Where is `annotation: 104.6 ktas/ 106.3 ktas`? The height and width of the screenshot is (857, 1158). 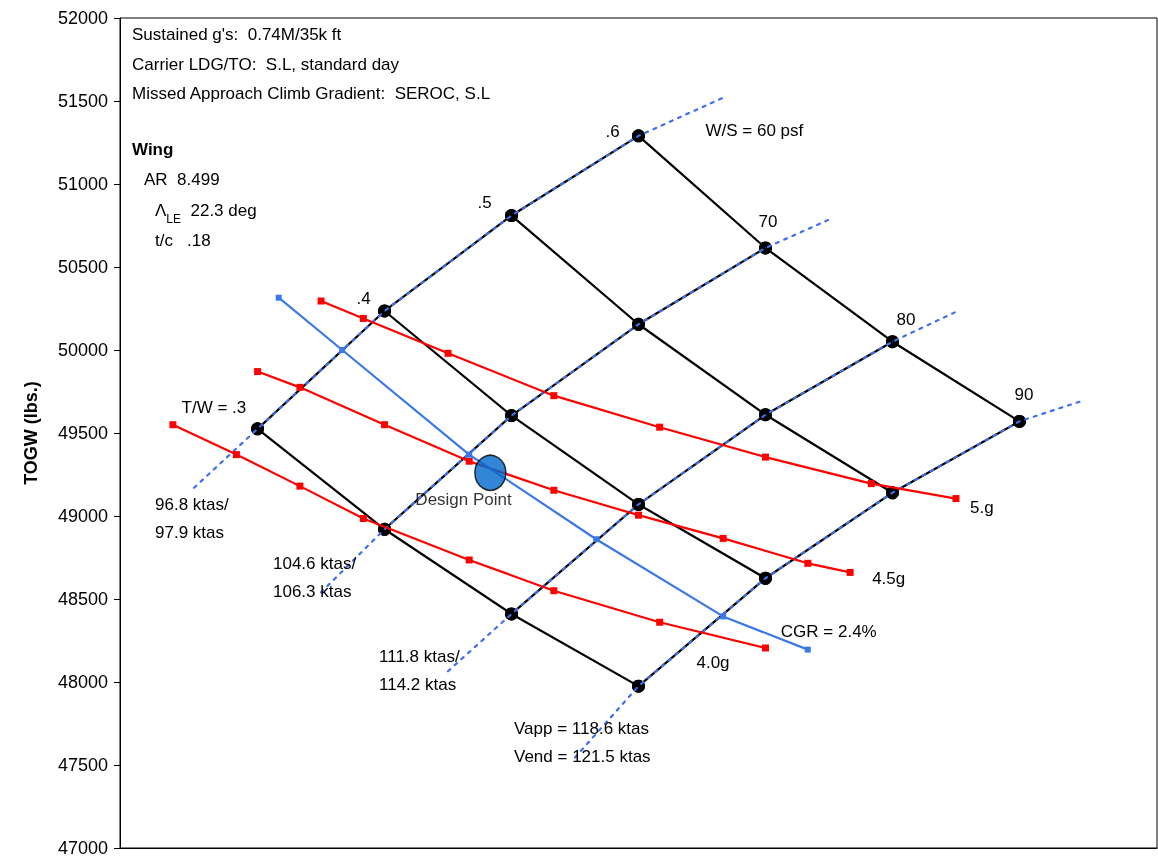
annotation: 104.6 ktas/ 106.3 ktas is located at coordinates (315, 577).